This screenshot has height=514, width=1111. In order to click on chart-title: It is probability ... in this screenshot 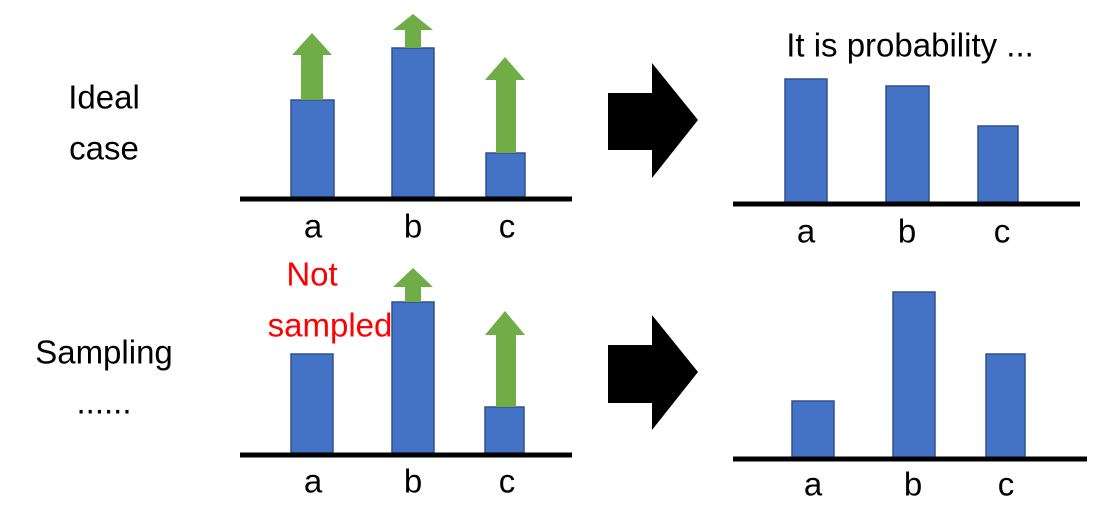, I will do `click(910, 45)`.